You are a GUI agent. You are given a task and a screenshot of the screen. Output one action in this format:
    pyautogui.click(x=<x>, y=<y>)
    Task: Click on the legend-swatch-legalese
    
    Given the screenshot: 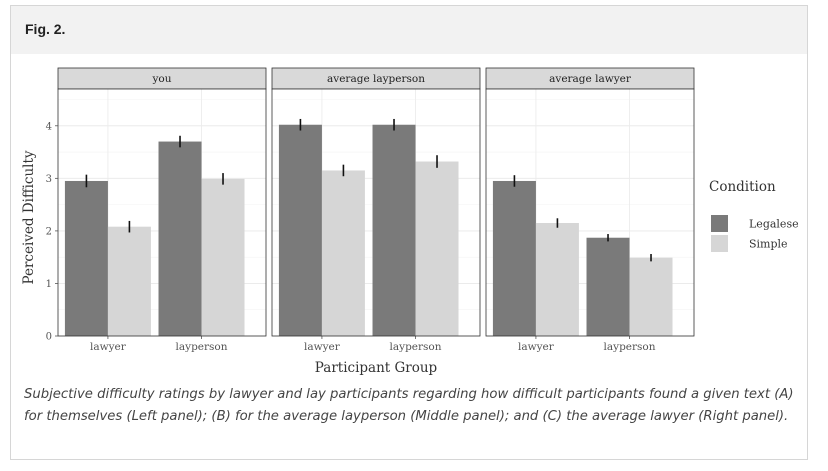 What is the action you would take?
    pyautogui.click(x=719, y=223)
    